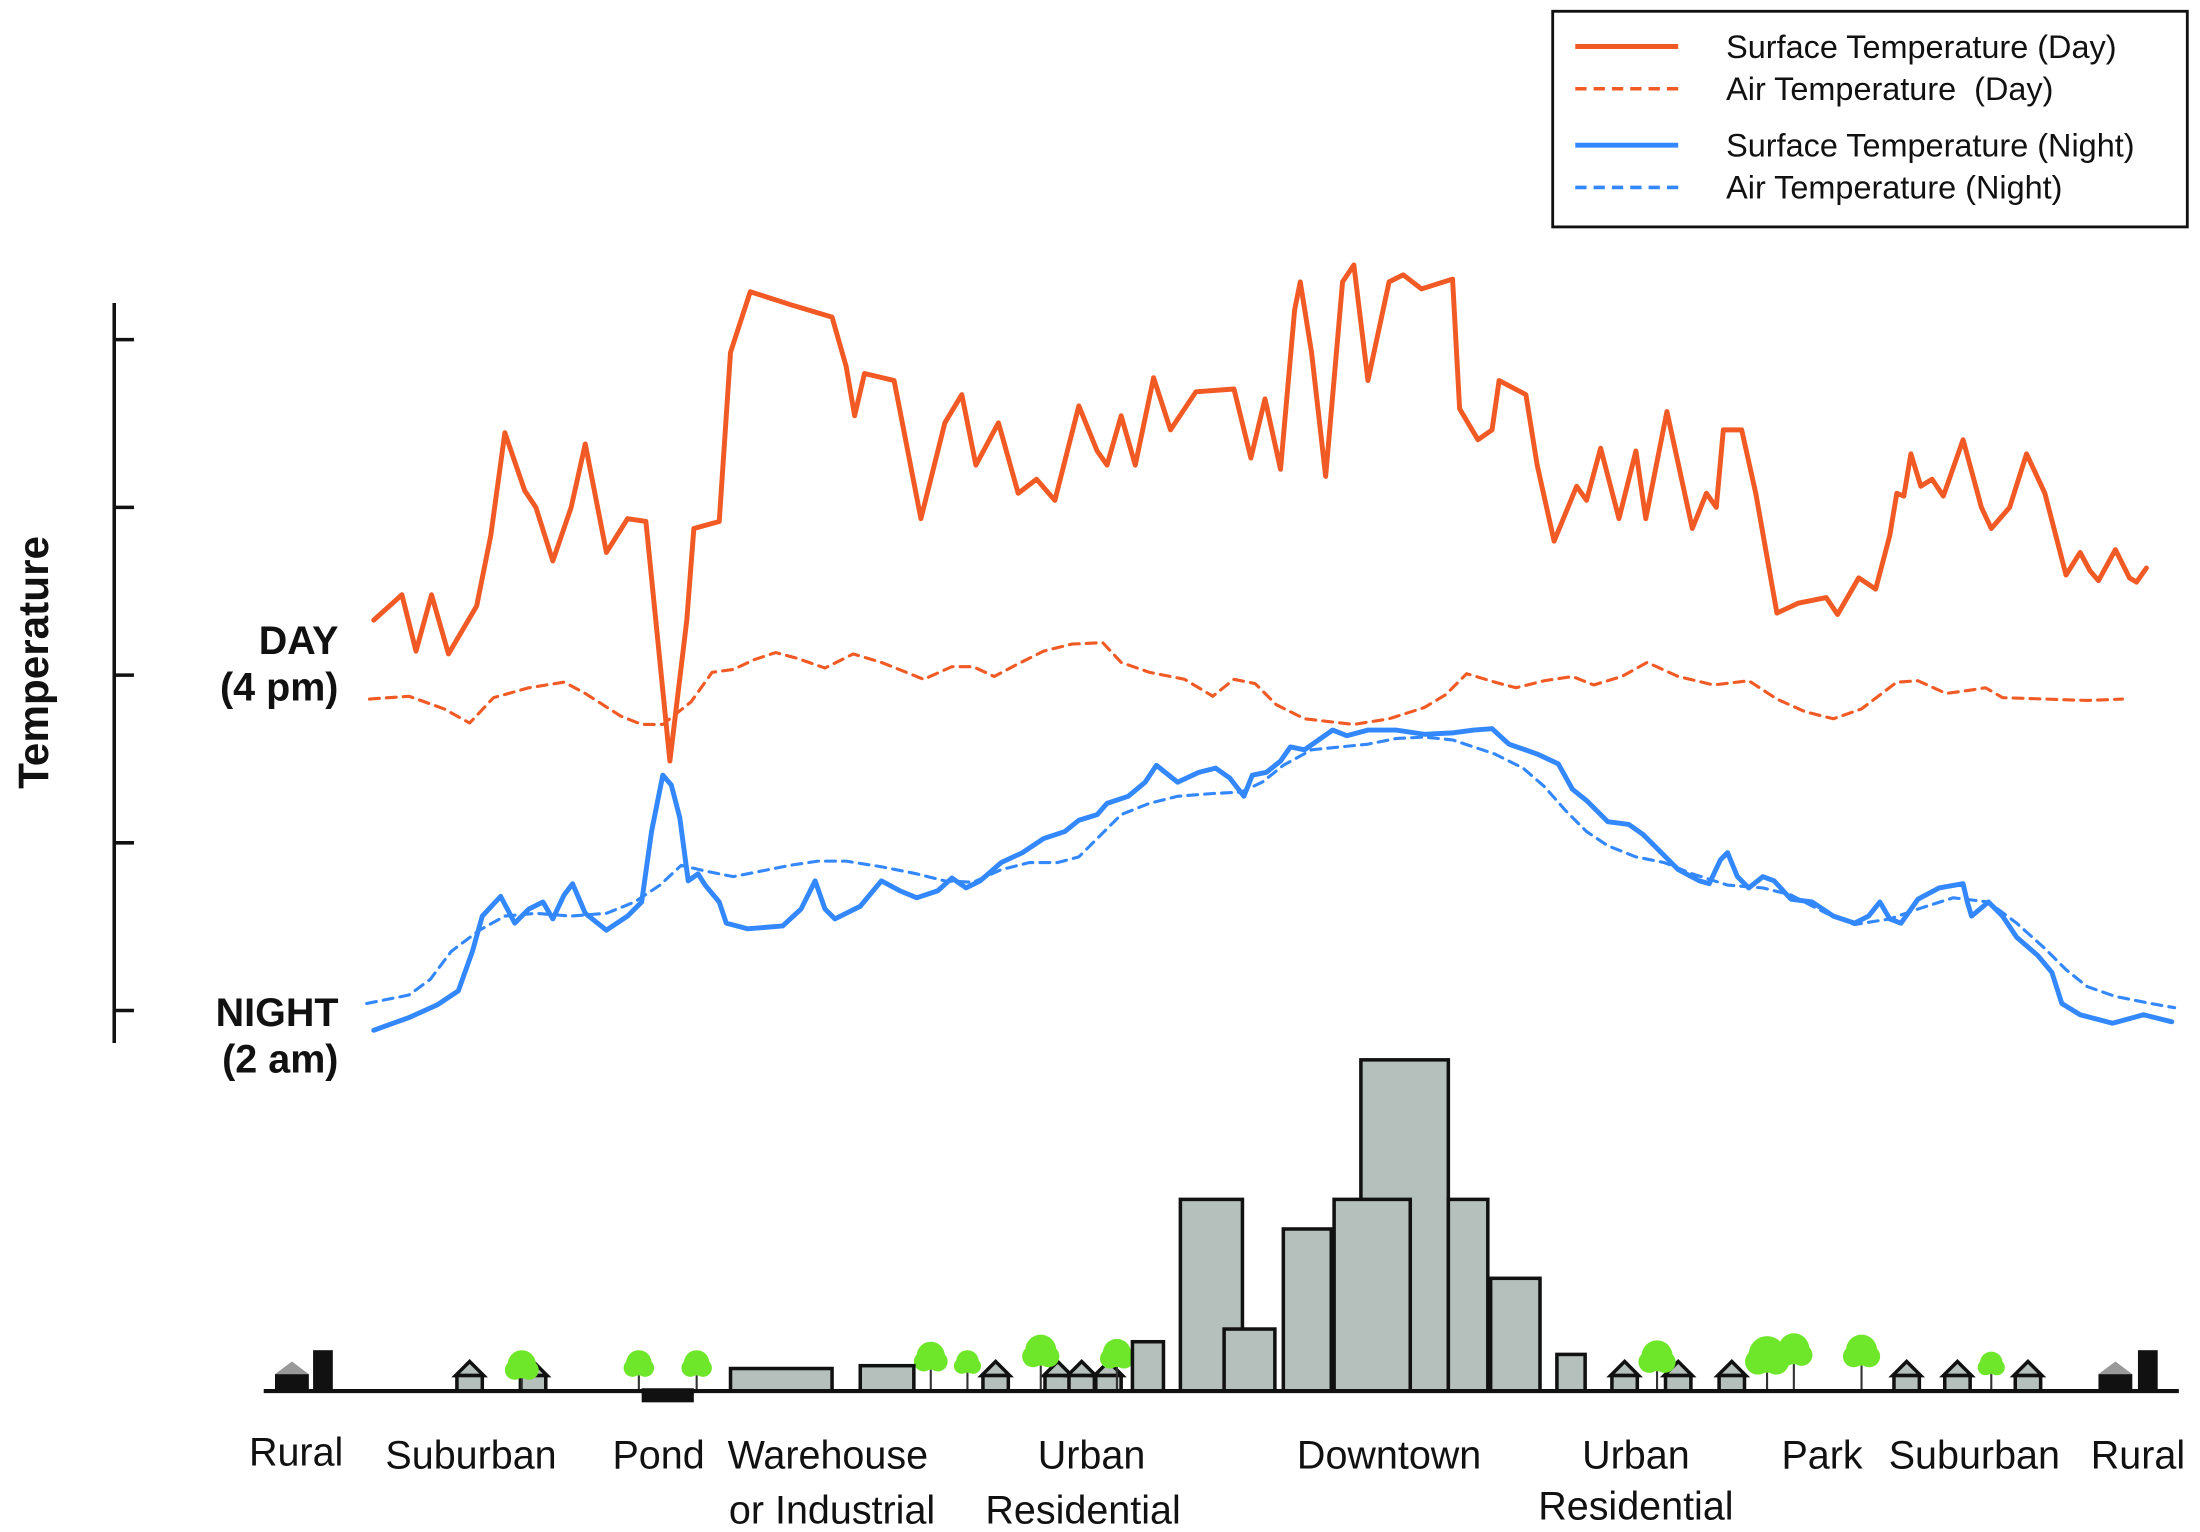 This screenshot has height=1532, width=2200. Describe the element at coordinates (1082, 1510) in the screenshot. I see `zone-label-urban-residential-2: Residential` at that location.